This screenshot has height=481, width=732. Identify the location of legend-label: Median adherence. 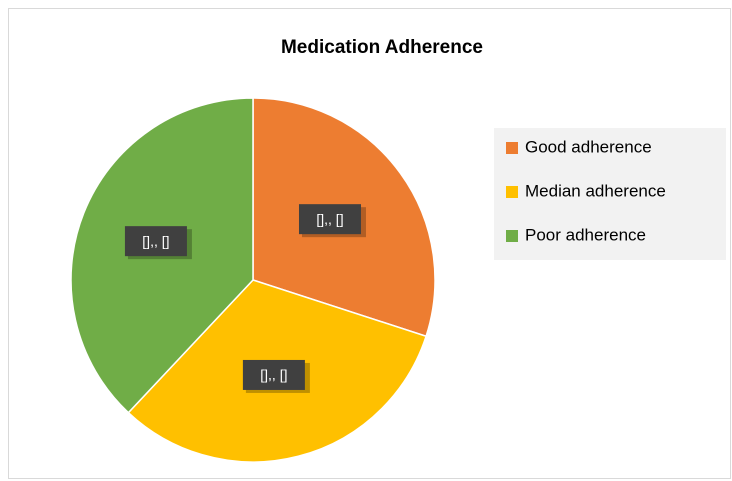
(595, 190).